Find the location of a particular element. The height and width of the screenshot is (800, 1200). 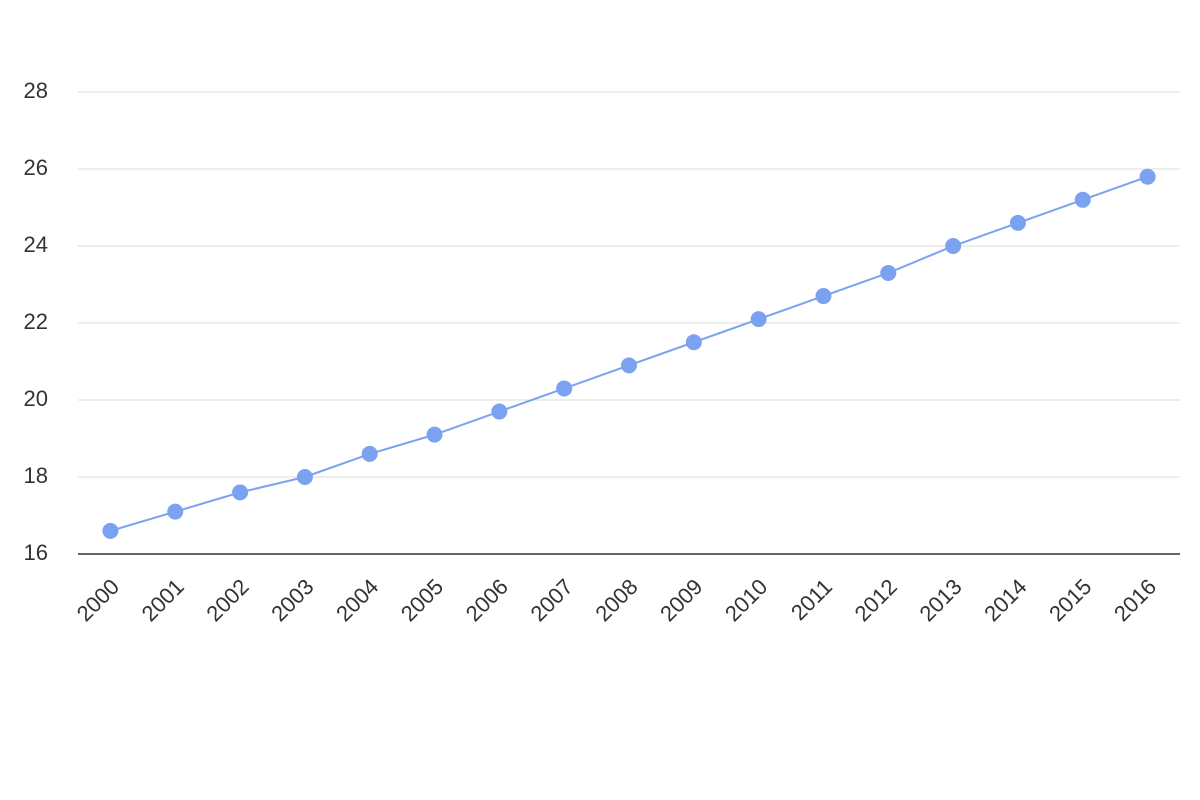

y-tick-label: 28 is located at coordinates (36, 90).